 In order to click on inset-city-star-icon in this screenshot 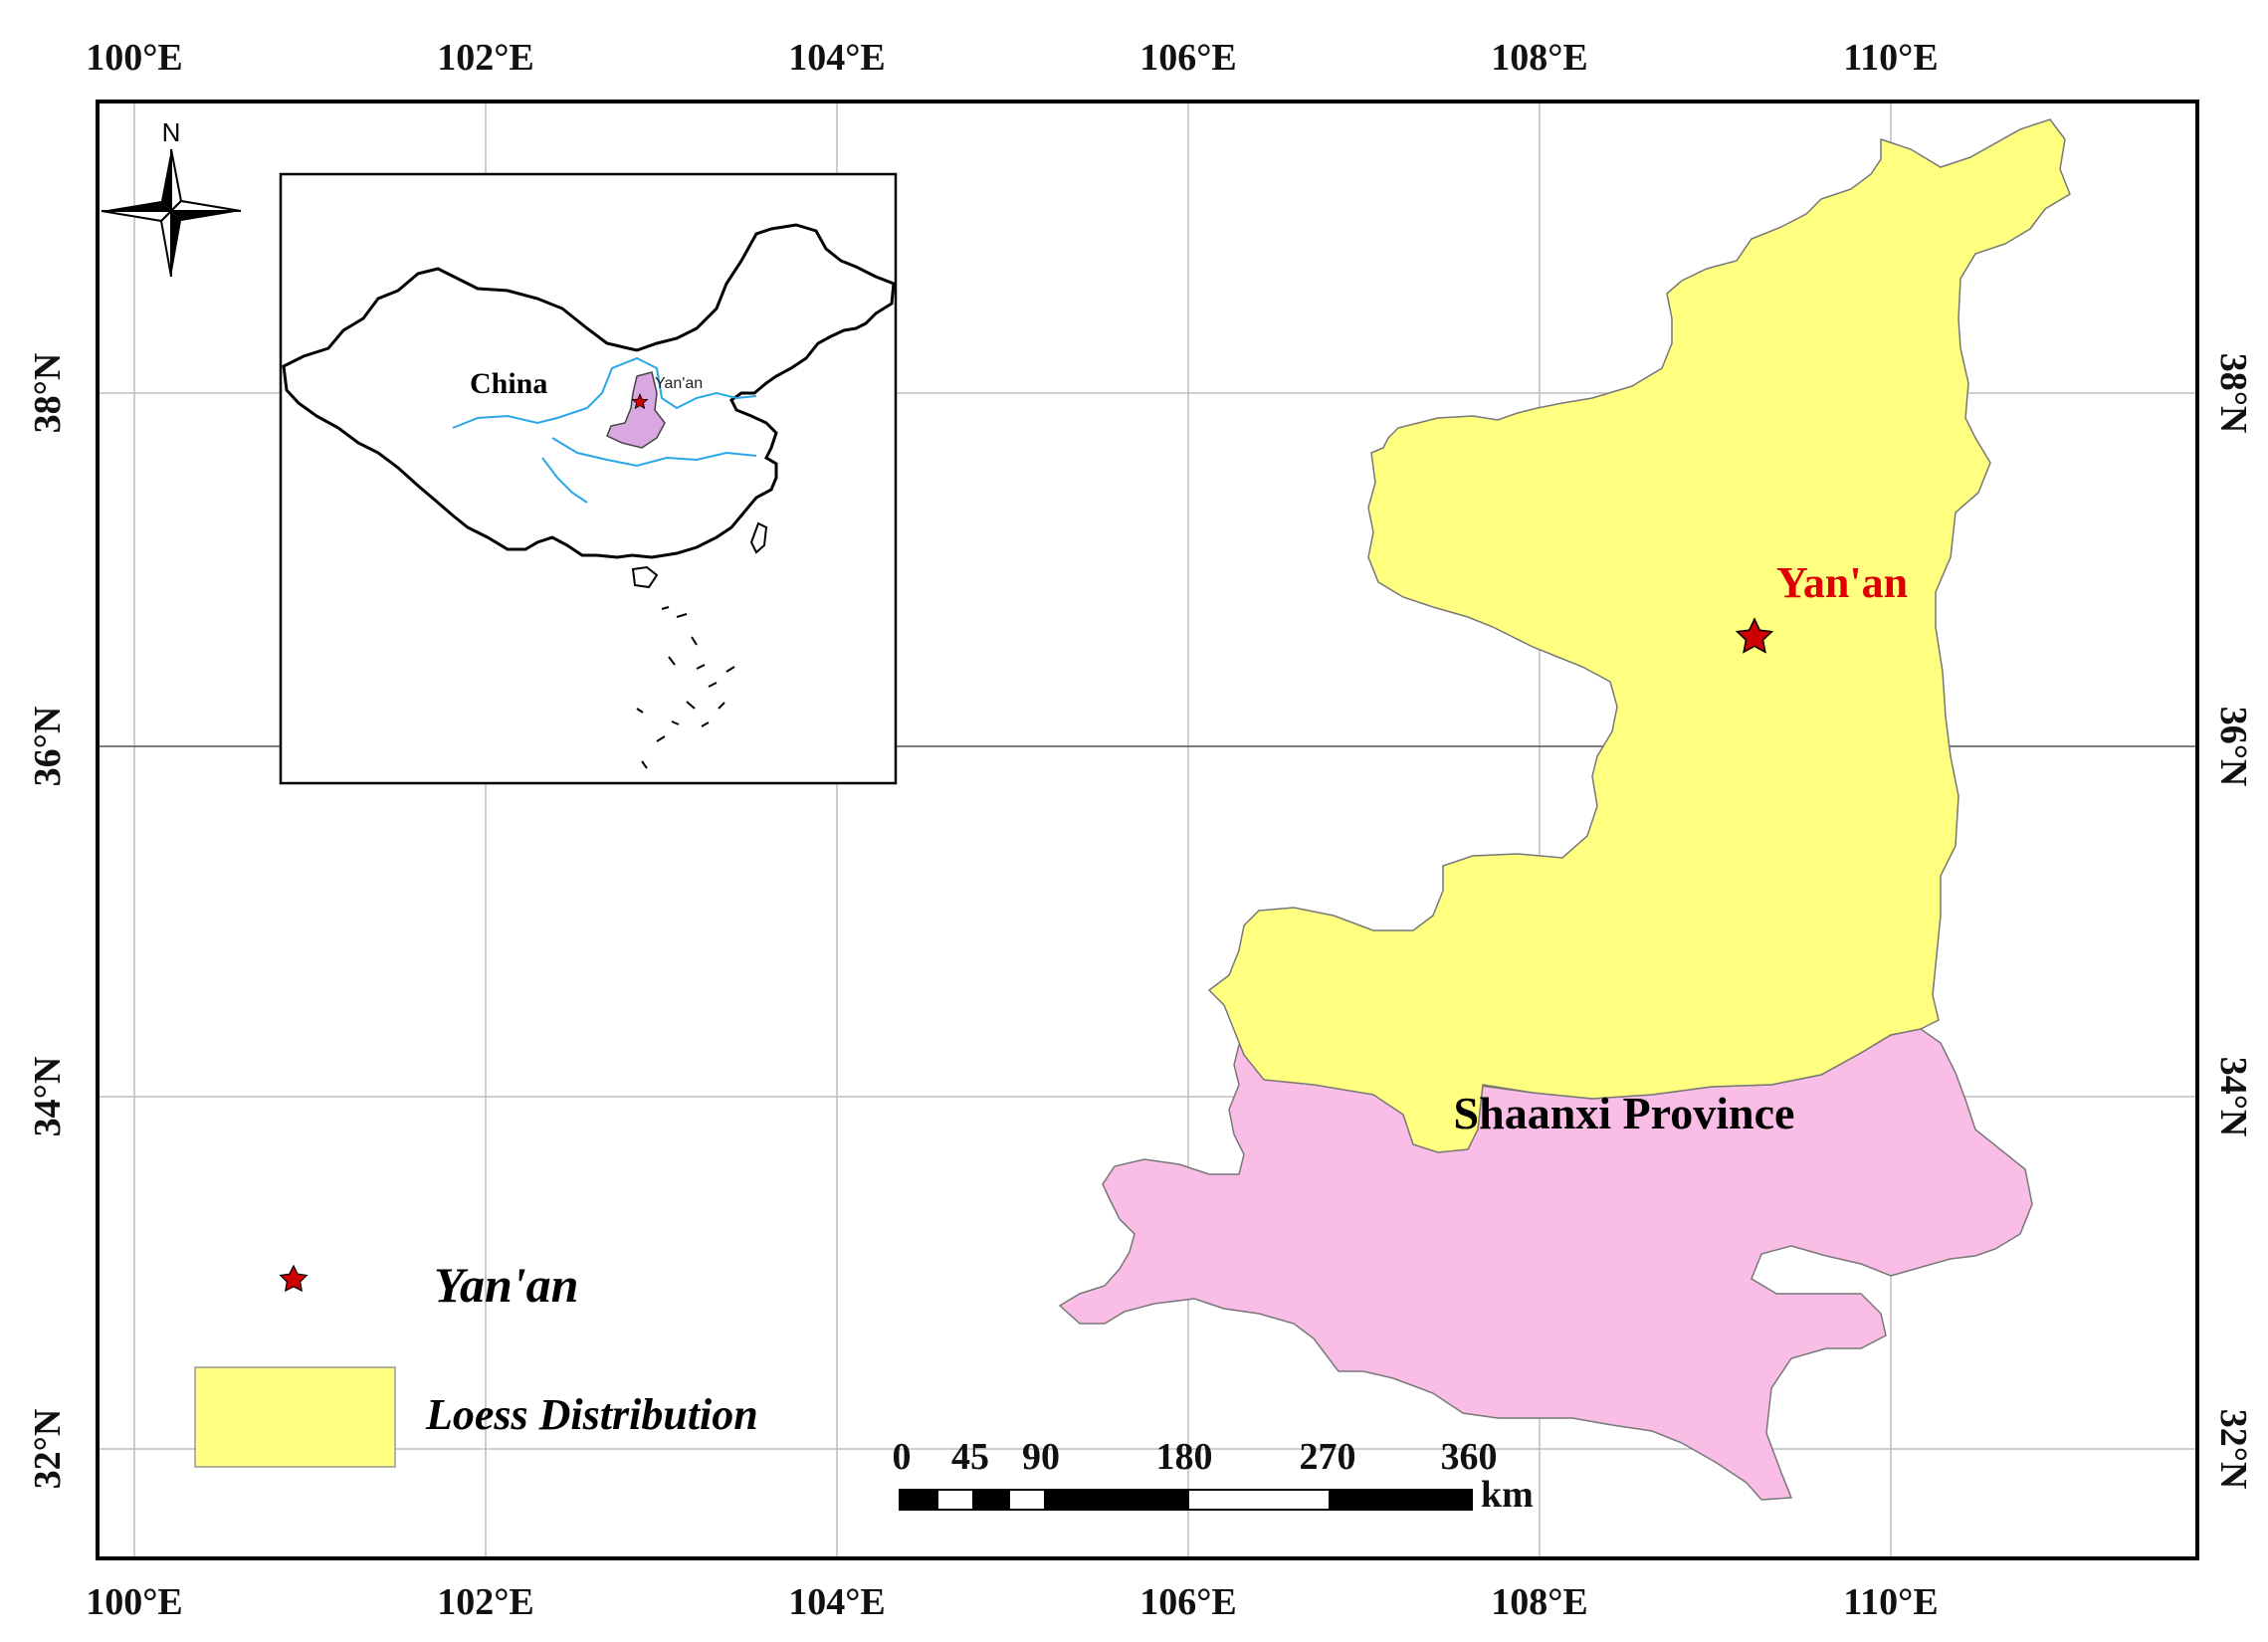, I will do `click(640, 401)`.